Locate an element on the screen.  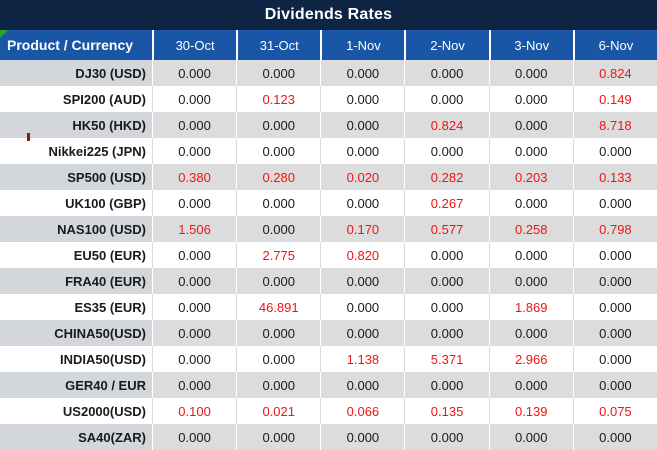
rate-cell: 0.133 is located at coordinates (614, 177).